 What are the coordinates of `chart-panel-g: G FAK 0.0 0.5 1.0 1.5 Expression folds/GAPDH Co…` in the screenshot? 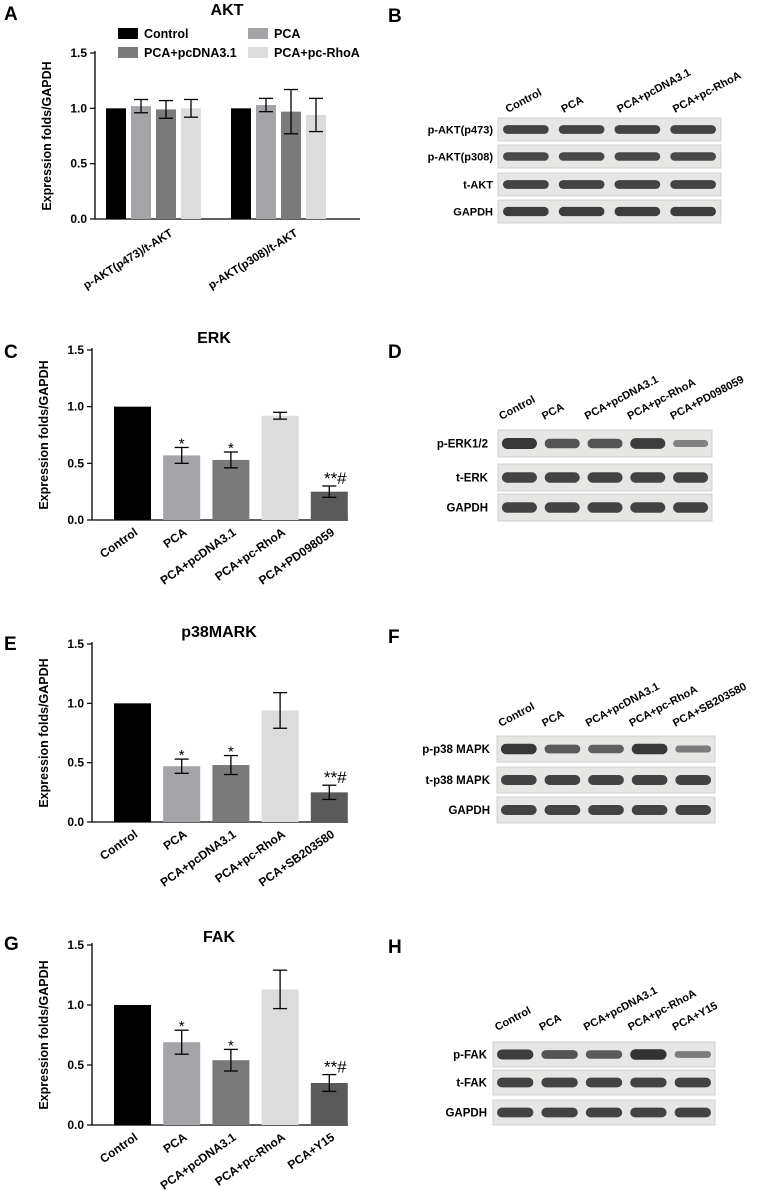 It's located at (176, 1059).